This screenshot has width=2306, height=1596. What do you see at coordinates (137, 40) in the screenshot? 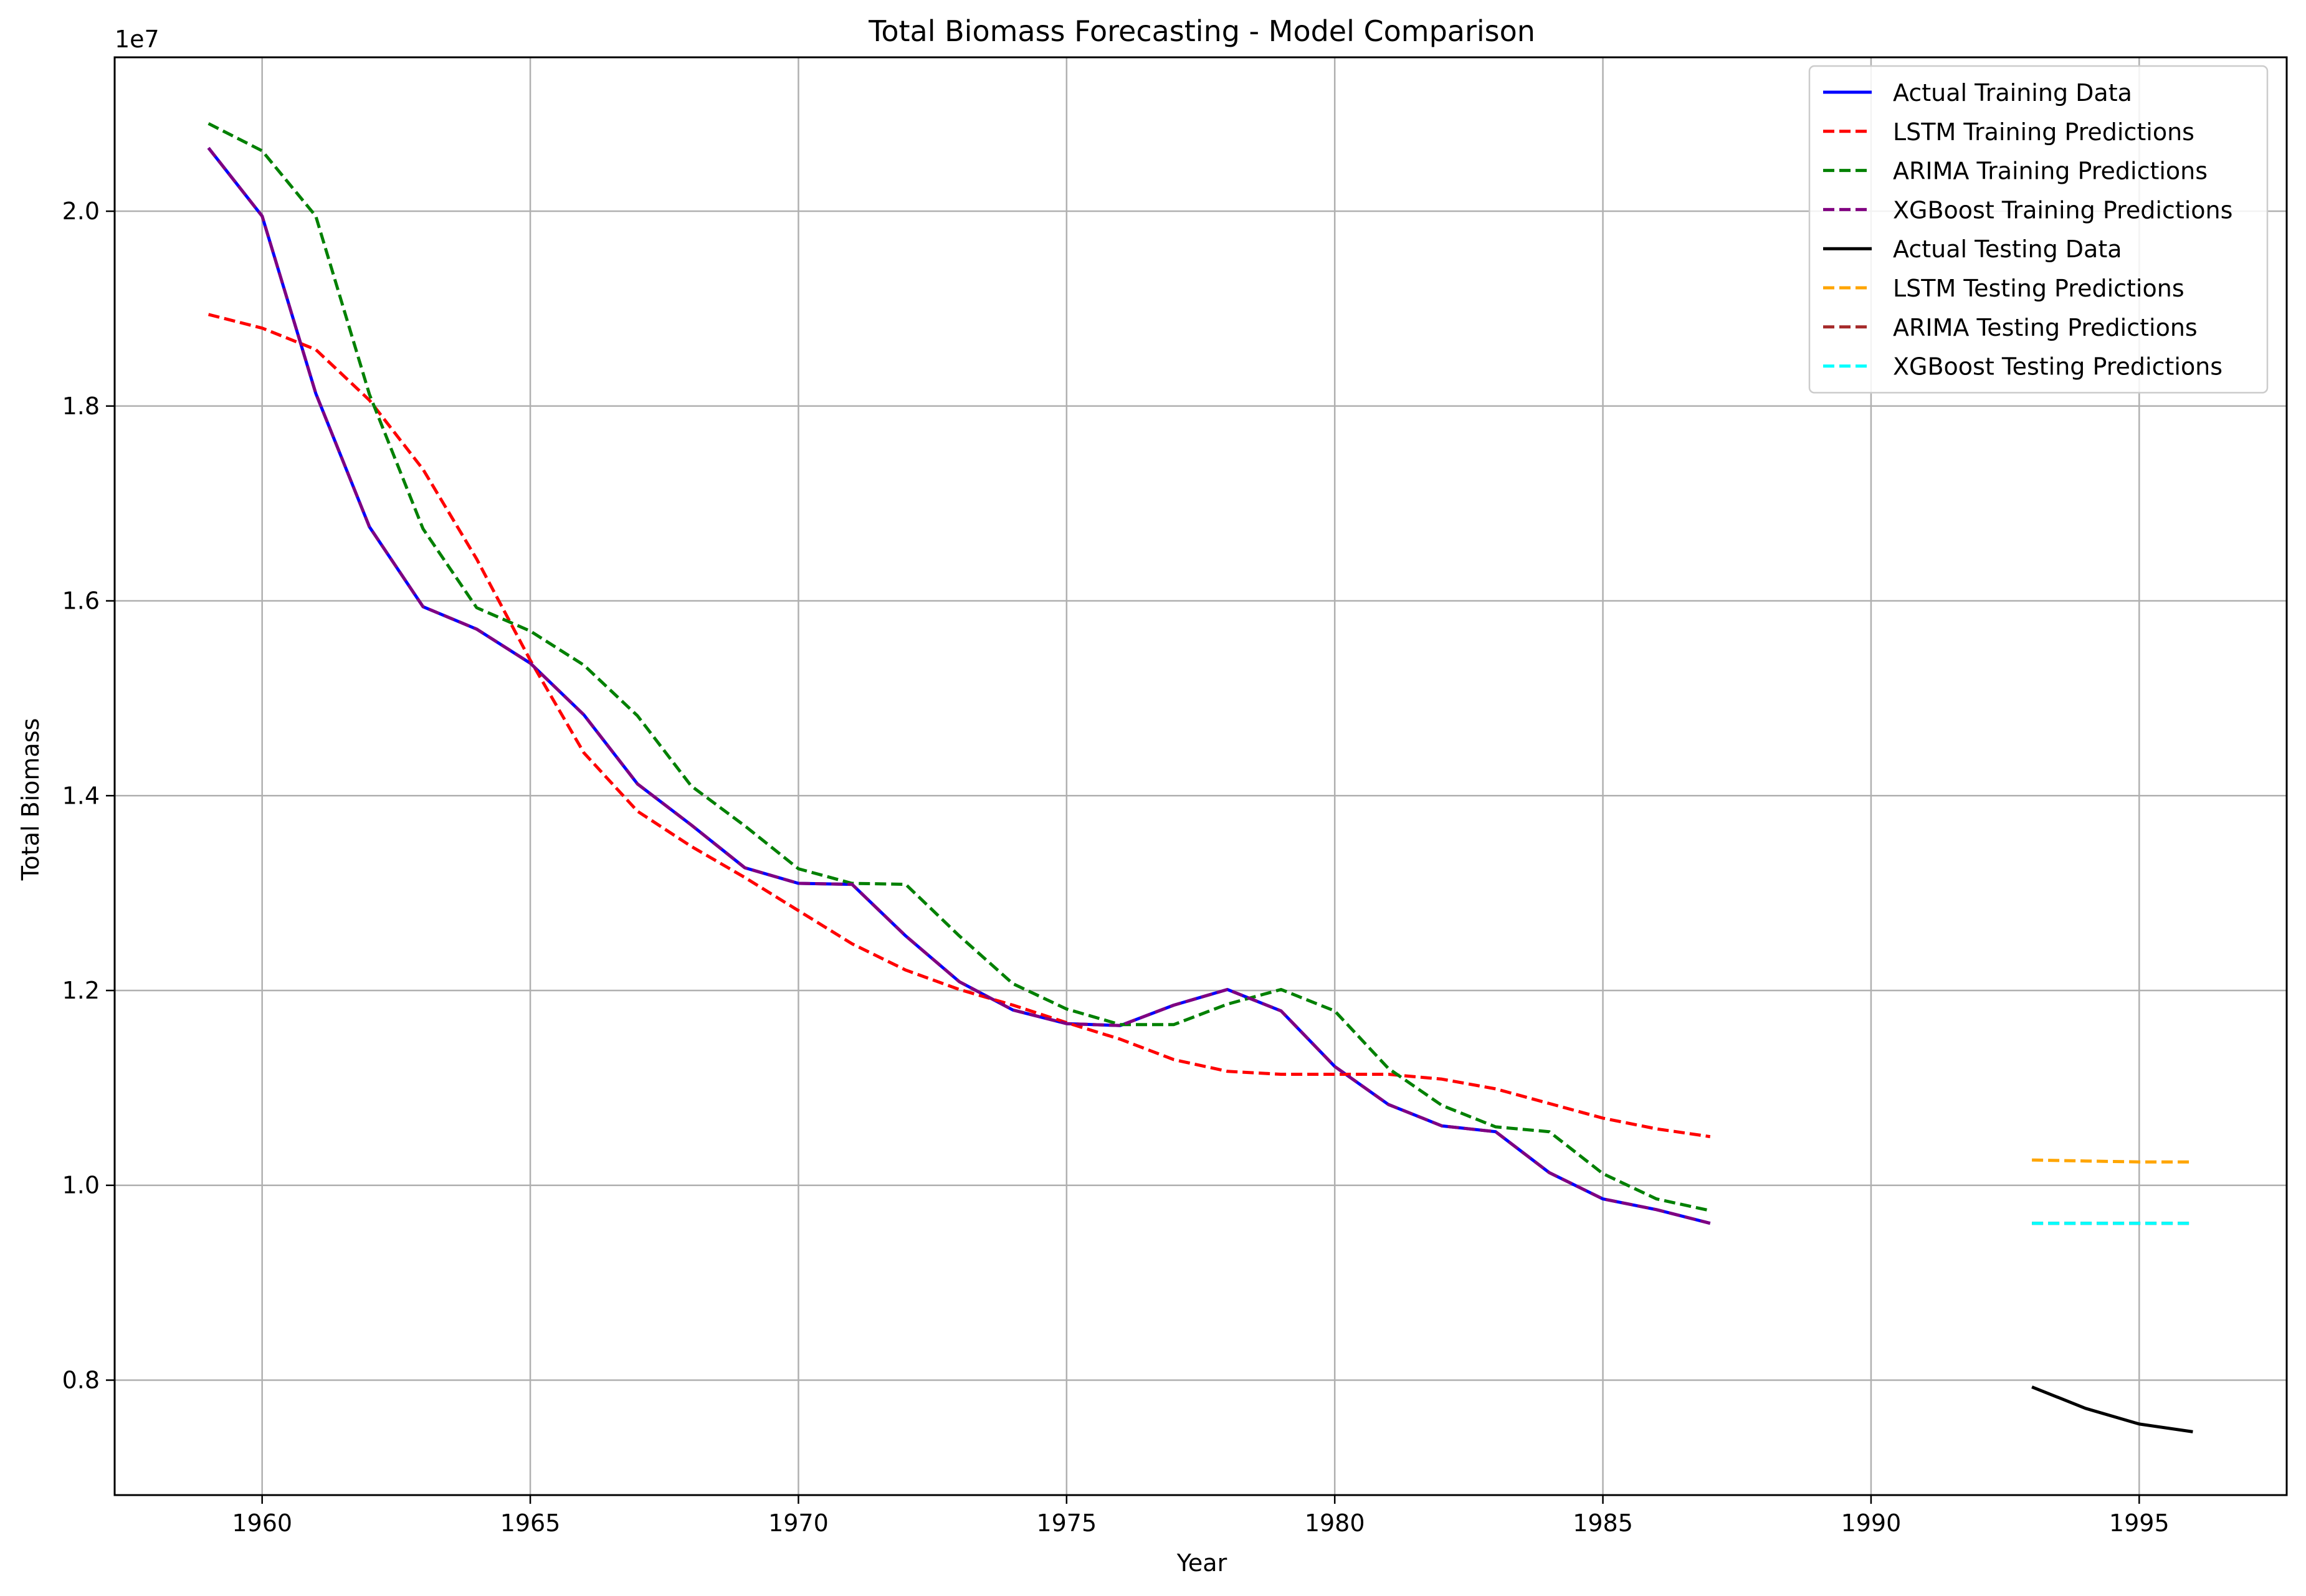
I see `y-scale-label: 1e7` at bounding box center [137, 40].